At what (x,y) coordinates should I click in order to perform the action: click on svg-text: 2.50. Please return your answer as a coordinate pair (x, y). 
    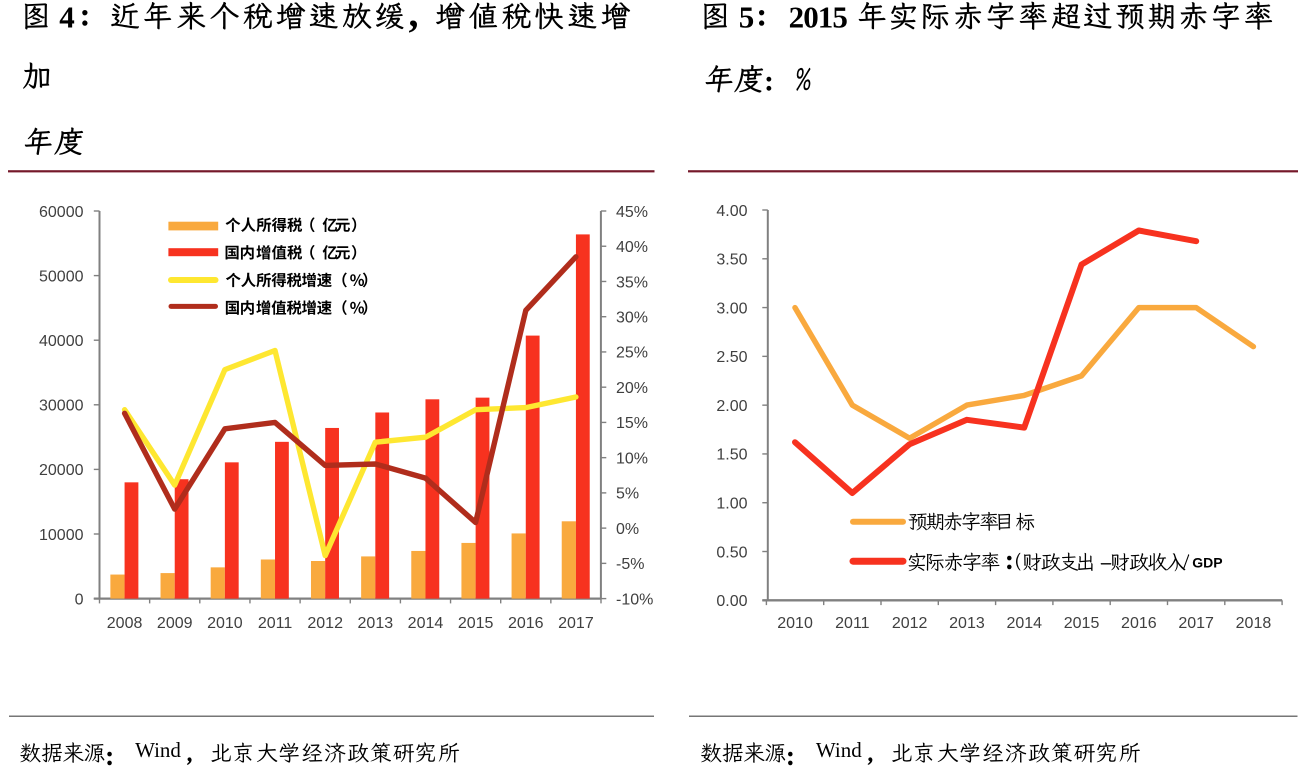
    Looking at the image, I should click on (731, 357).